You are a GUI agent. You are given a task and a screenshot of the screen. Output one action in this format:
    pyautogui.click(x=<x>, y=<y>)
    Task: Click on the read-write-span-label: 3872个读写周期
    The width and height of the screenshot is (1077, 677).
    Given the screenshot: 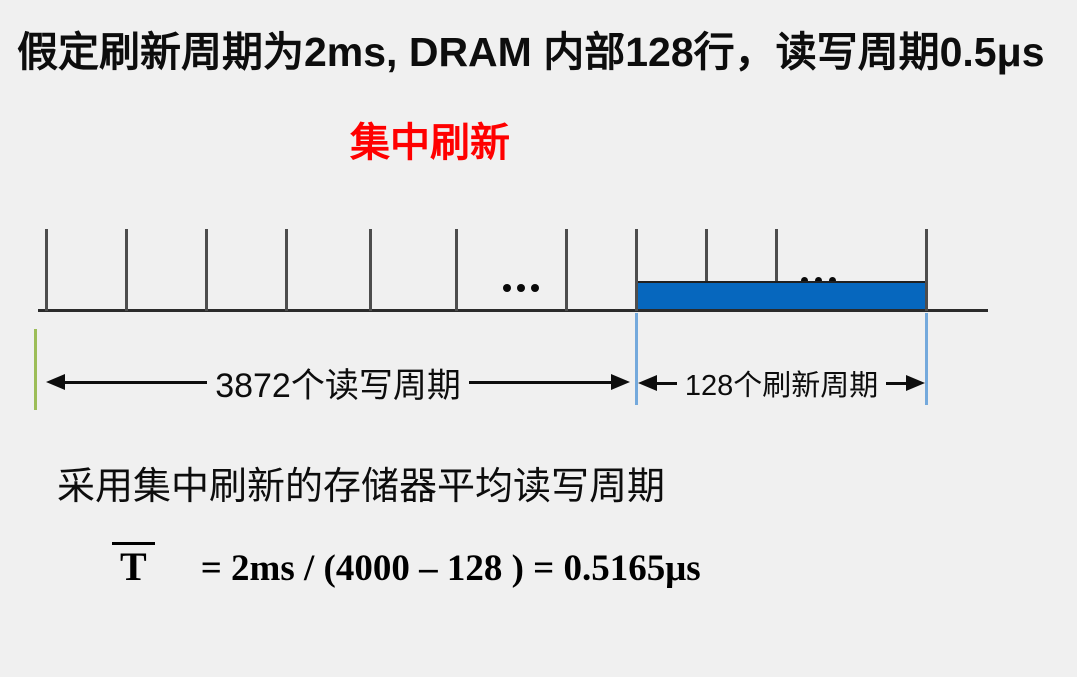 What is the action you would take?
    pyautogui.click(x=338, y=385)
    